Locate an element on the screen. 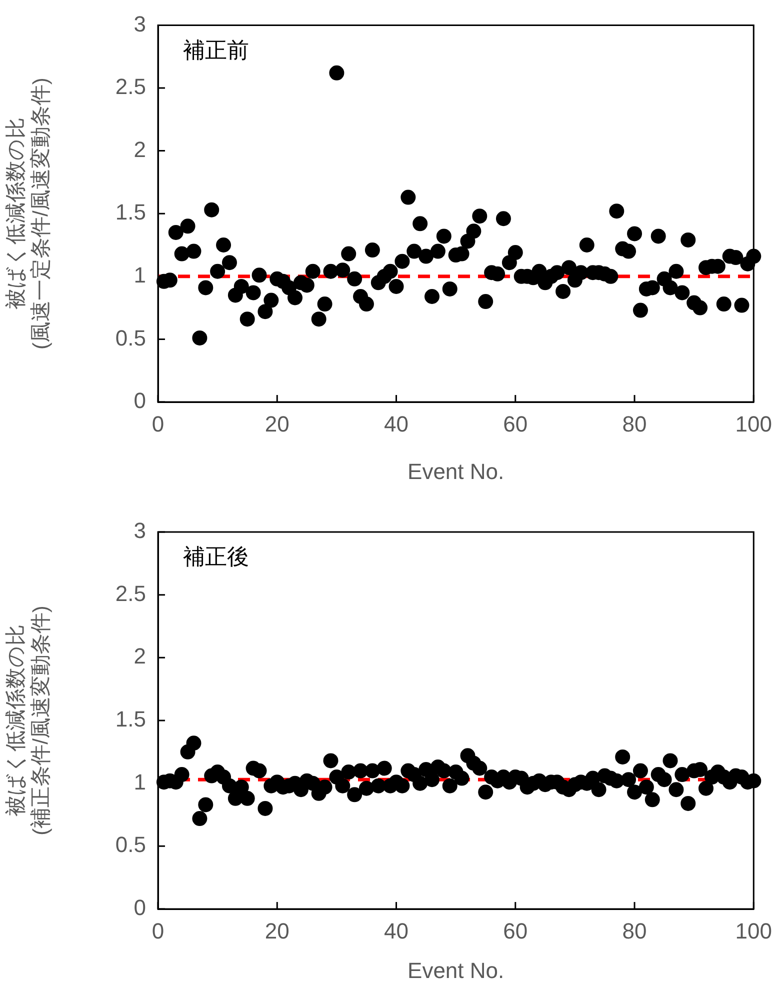 This screenshot has height=999, width=782. annotation: 補正前 is located at coordinates (216, 49).